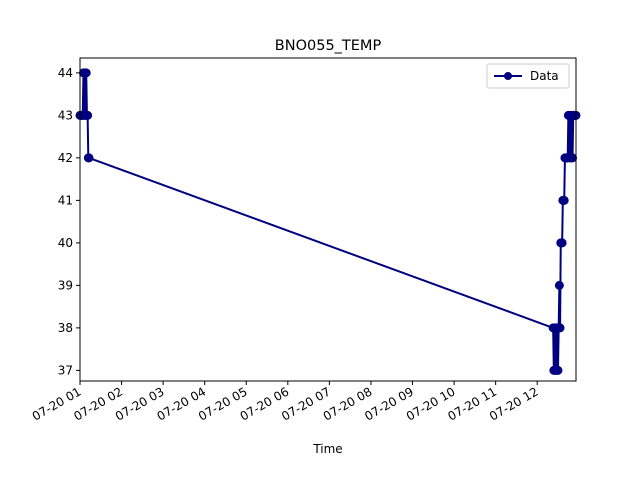 Image resolution: width=640 pixels, height=480 pixels. Describe the element at coordinates (65, 328) in the screenshot. I see `y-tick-label: 38` at that location.